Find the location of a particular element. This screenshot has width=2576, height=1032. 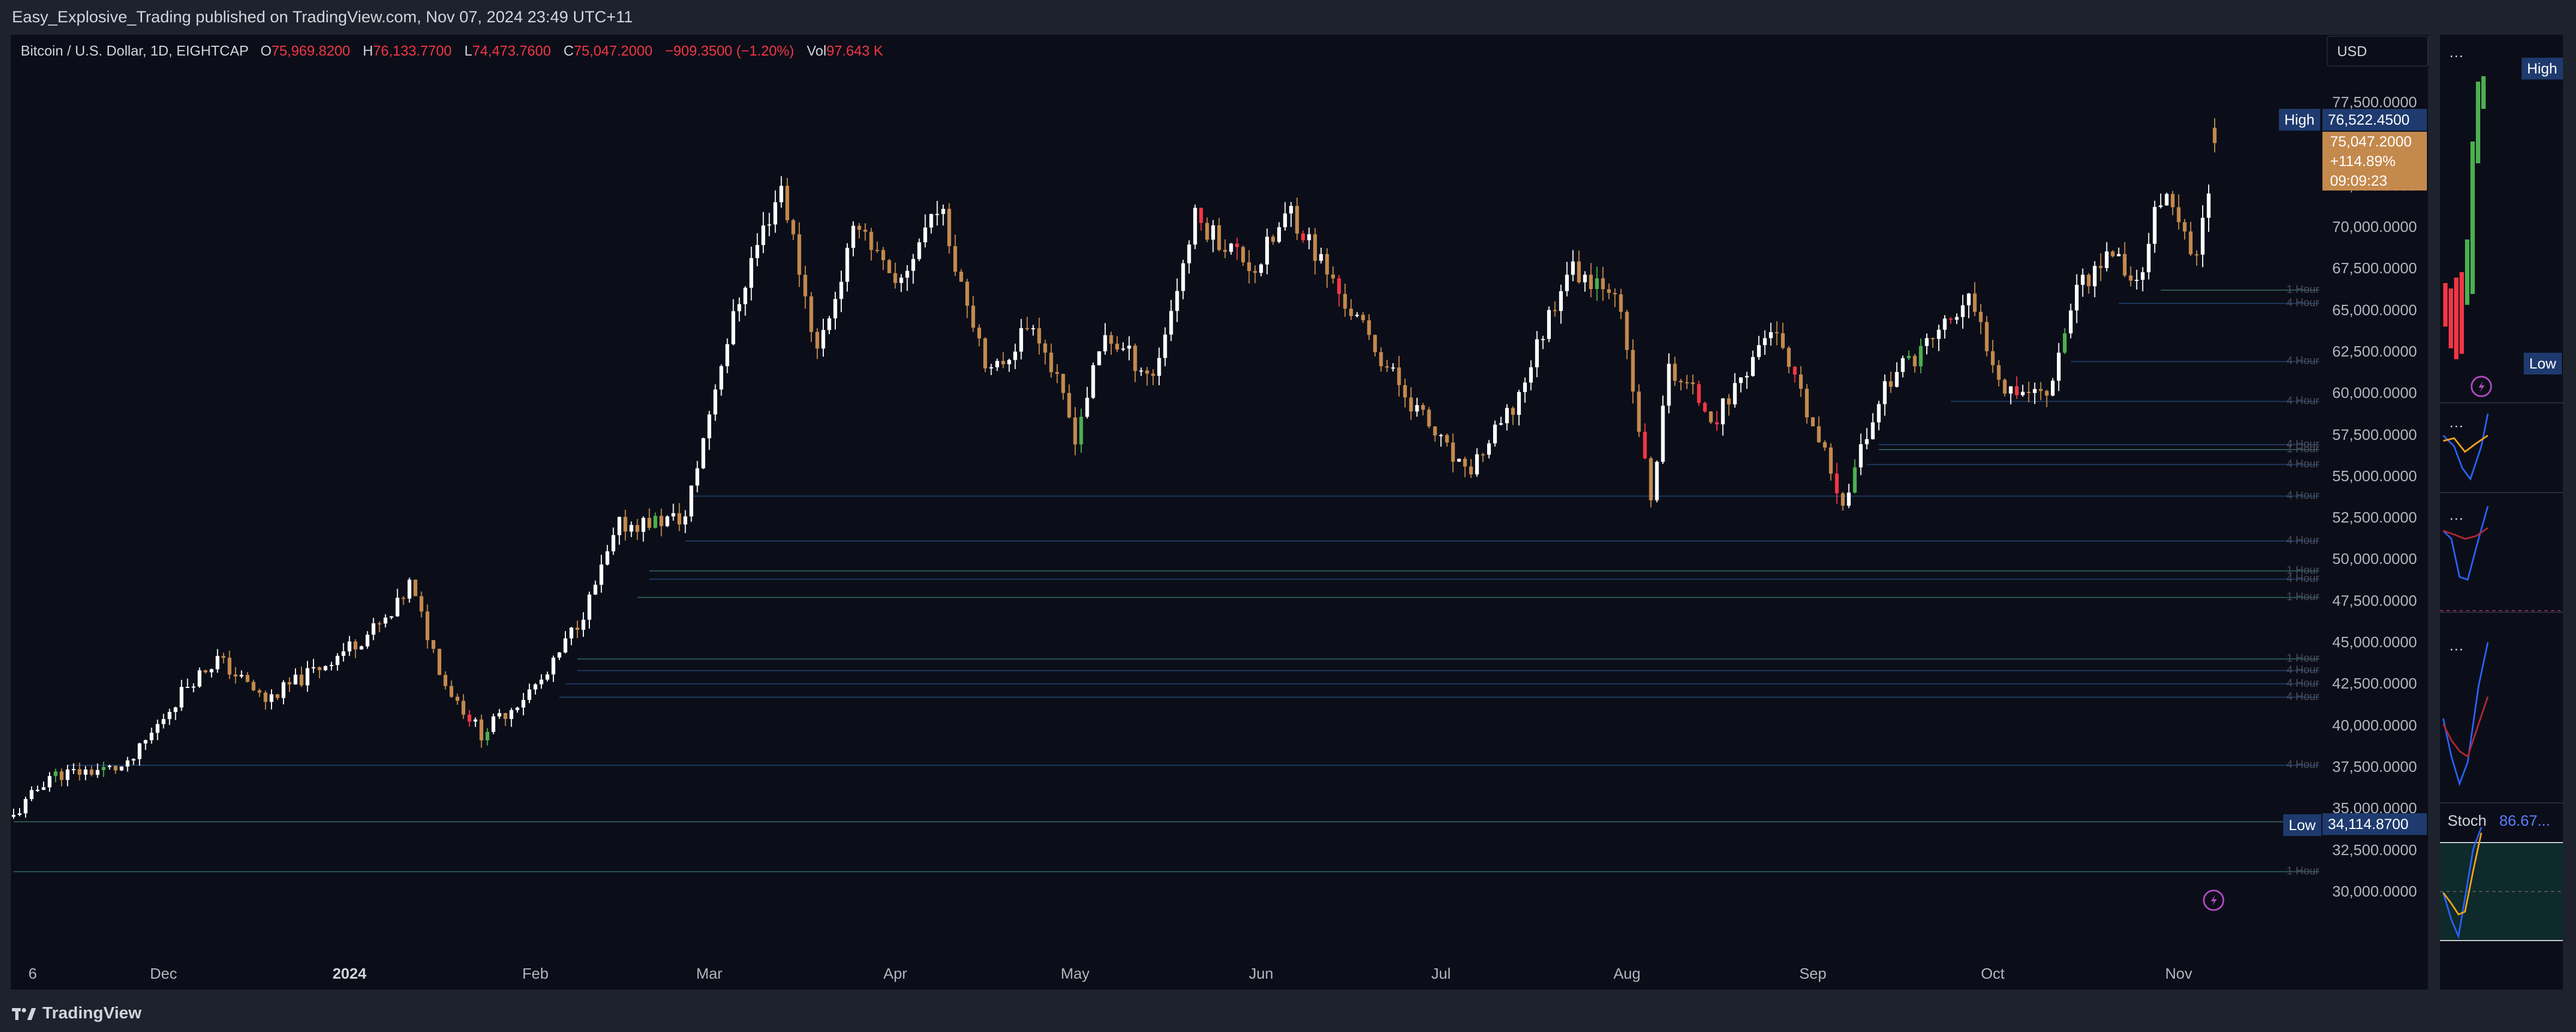

time-tick-label: Feb is located at coordinates (535, 973).